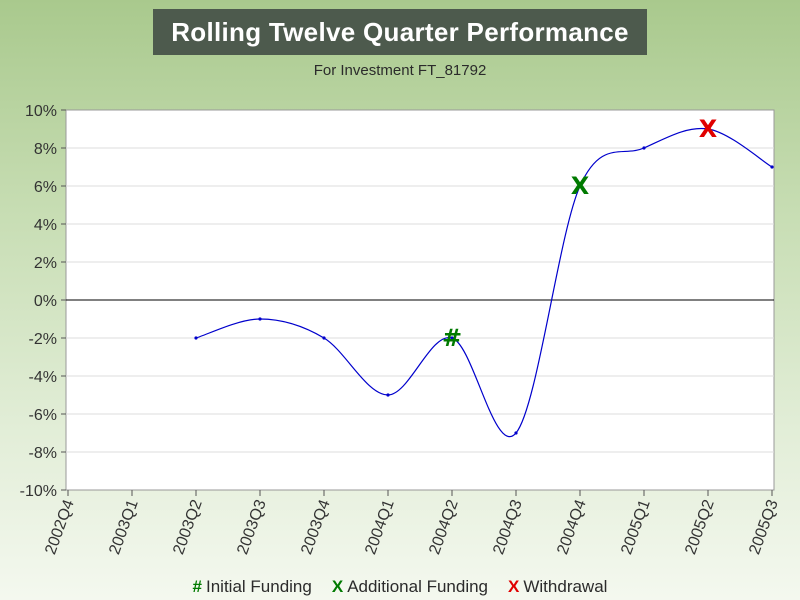  What do you see at coordinates (45, 149) in the screenshot?
I see `y-tick-label: 8%` at bounding box center [45, 149].